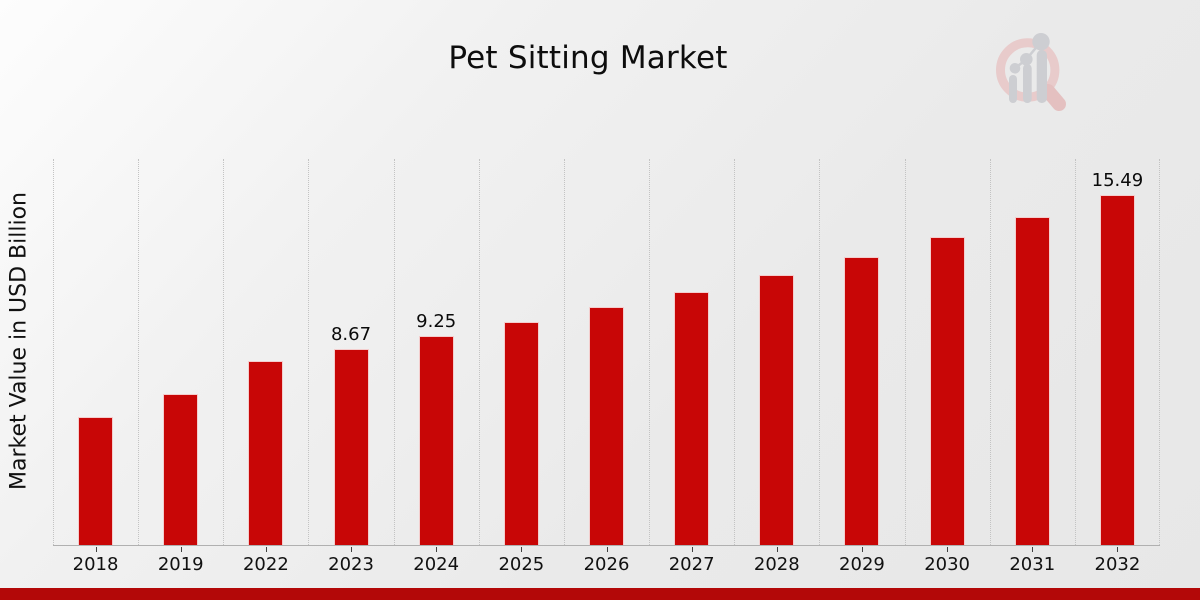 Image resolution: width=1200 pixels, height=600 pixels. I want to click on x-tick-label-2030: 2030, so click(947, 564).